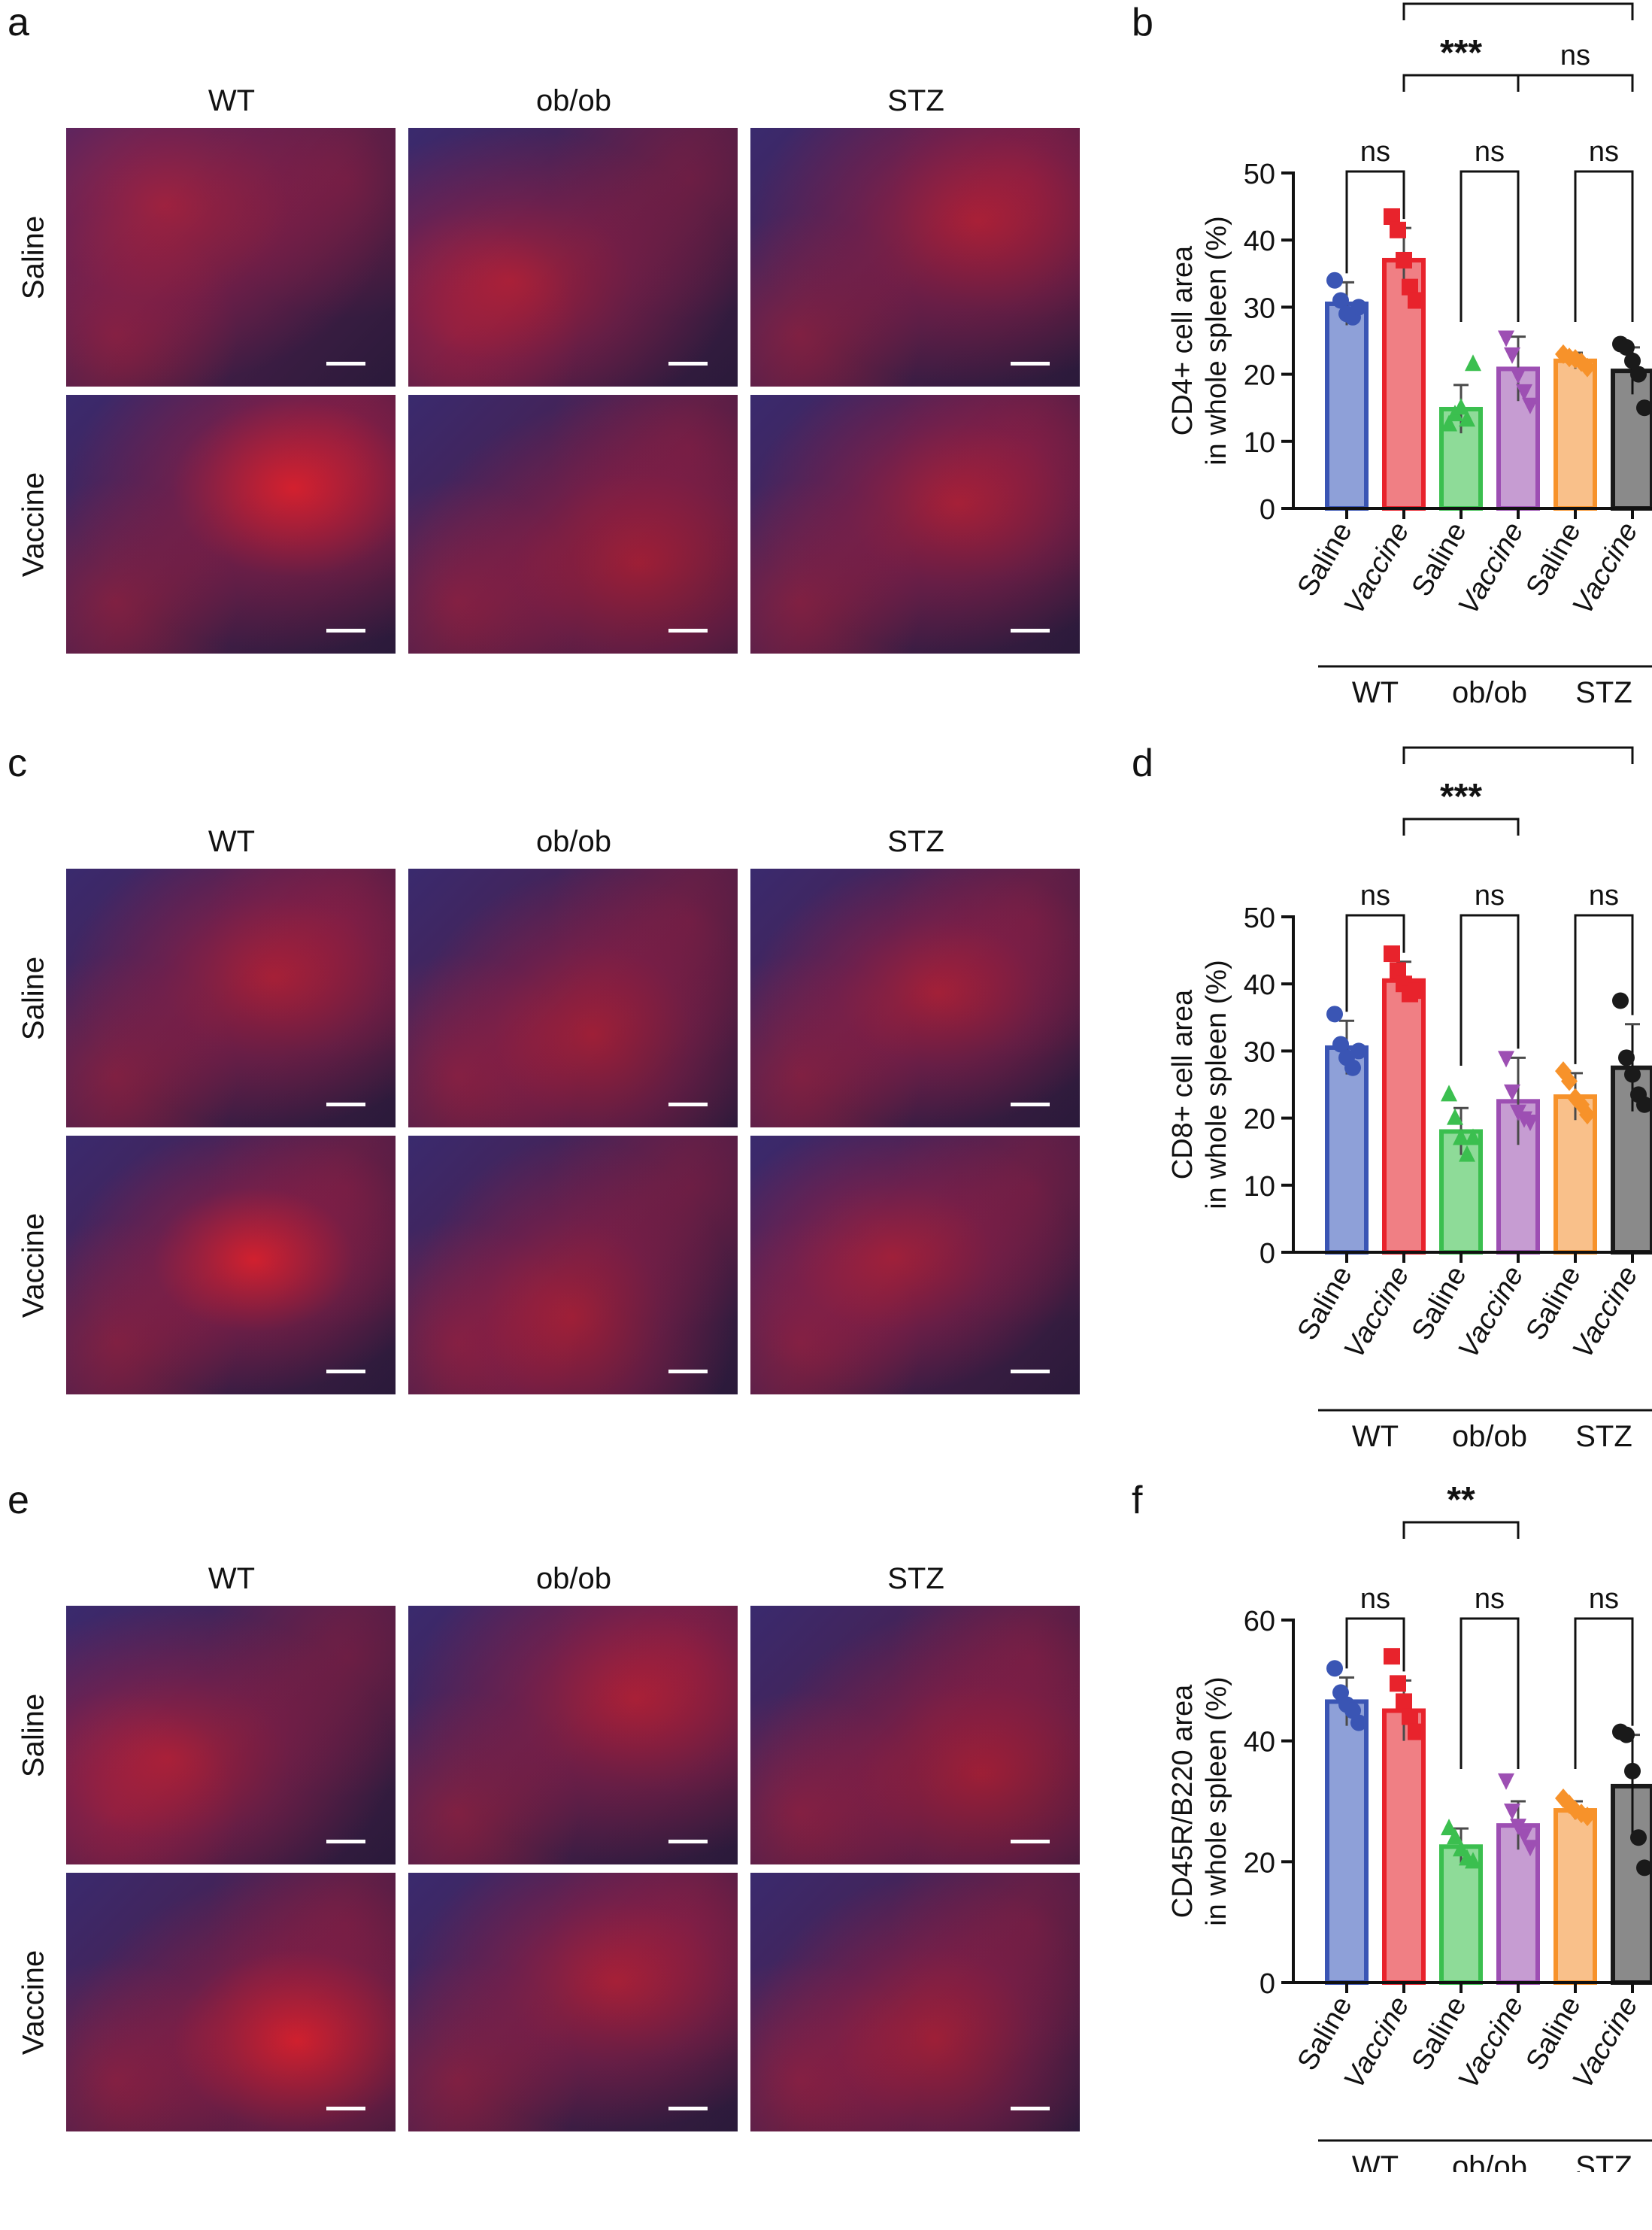 This screenshot has width=1652, height=2230. I want to click on y-tick-label: 10, so click(1259, 1187).